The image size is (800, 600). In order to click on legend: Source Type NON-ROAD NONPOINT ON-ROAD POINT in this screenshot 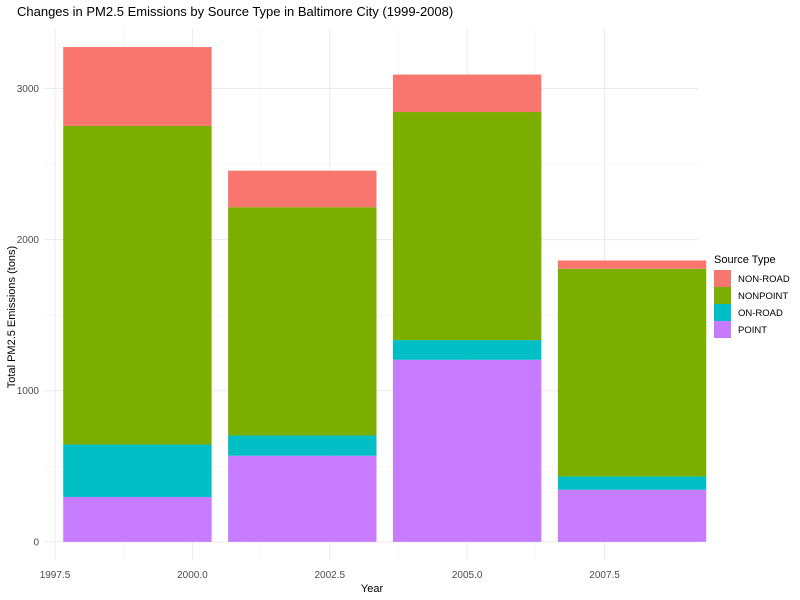, I will do `click(752, 296)`.